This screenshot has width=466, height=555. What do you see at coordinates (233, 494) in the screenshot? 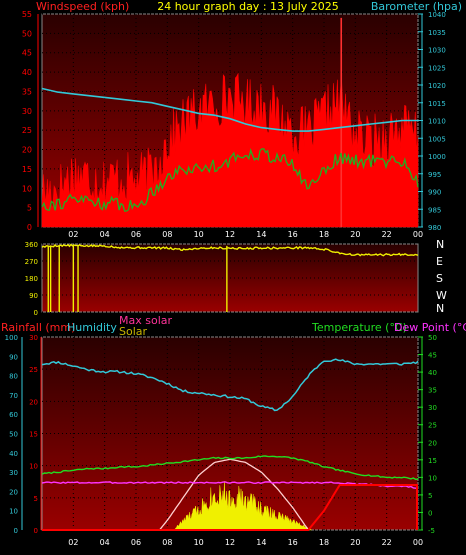
I see `max-solar-line` at bounding box center [233, 494].